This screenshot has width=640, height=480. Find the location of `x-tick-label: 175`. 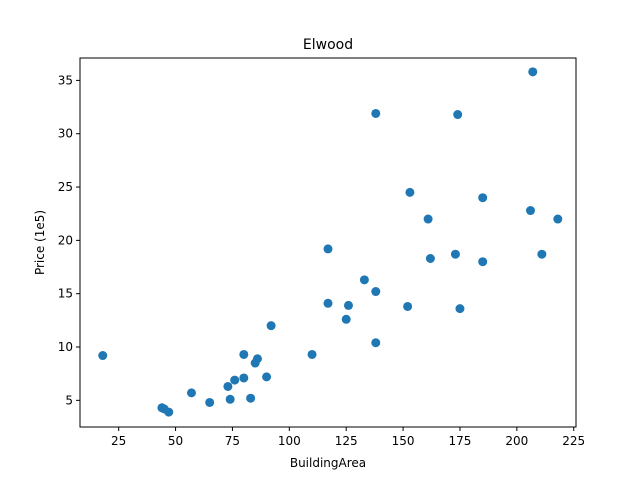

x-tick-label: 175 is located at coordinates (460, 441).